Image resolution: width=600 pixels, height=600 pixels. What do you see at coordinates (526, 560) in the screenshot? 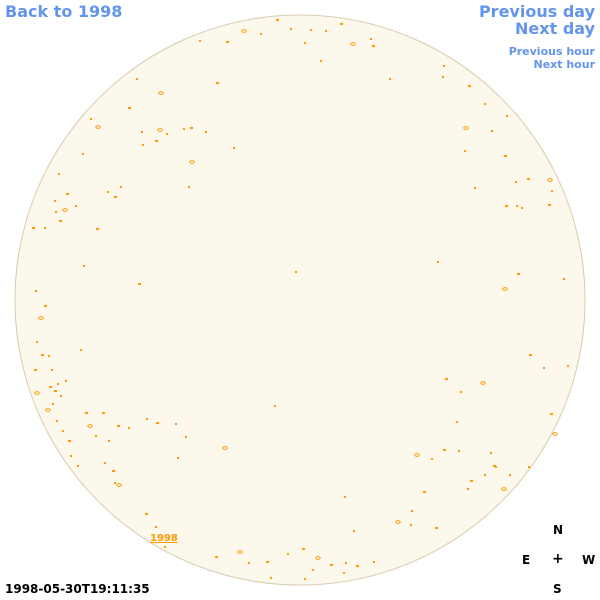
I see `compass-east: E` at bounding box center [526, 560].